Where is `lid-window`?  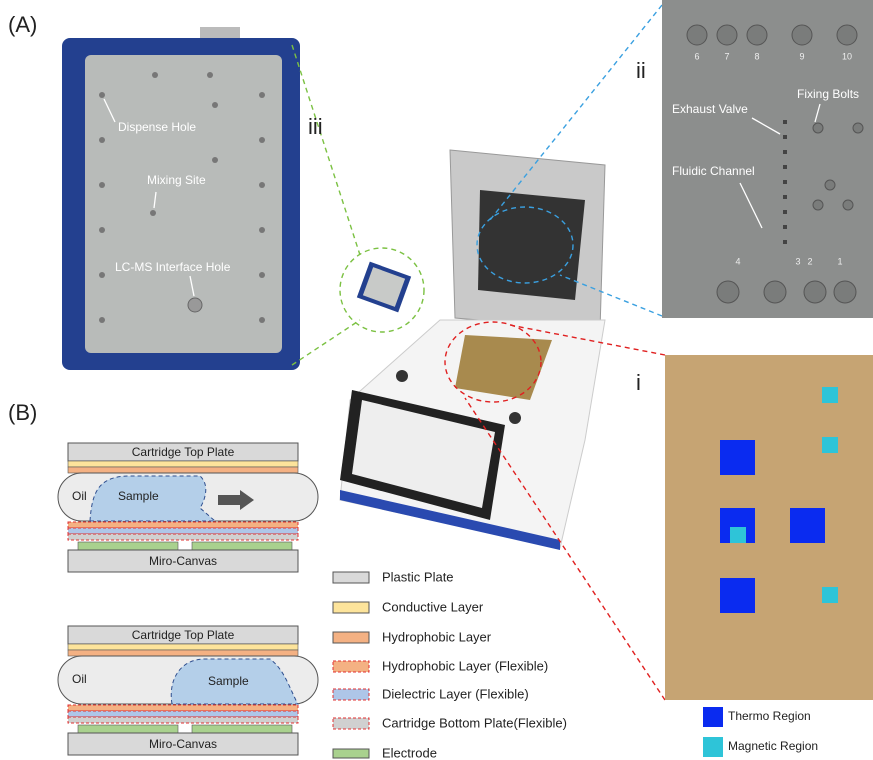
lid-window is located at coordinates (531, 245).